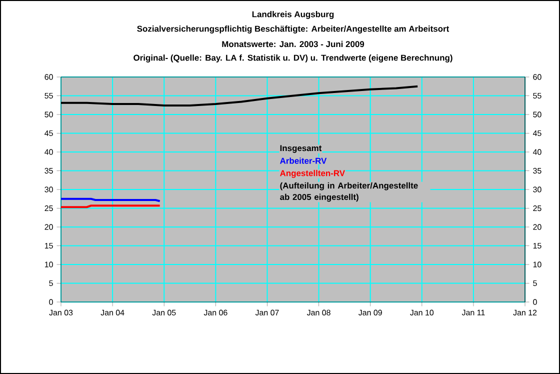  I want to click on chart-title: Landkreis Augsburg, so click(293, 15).